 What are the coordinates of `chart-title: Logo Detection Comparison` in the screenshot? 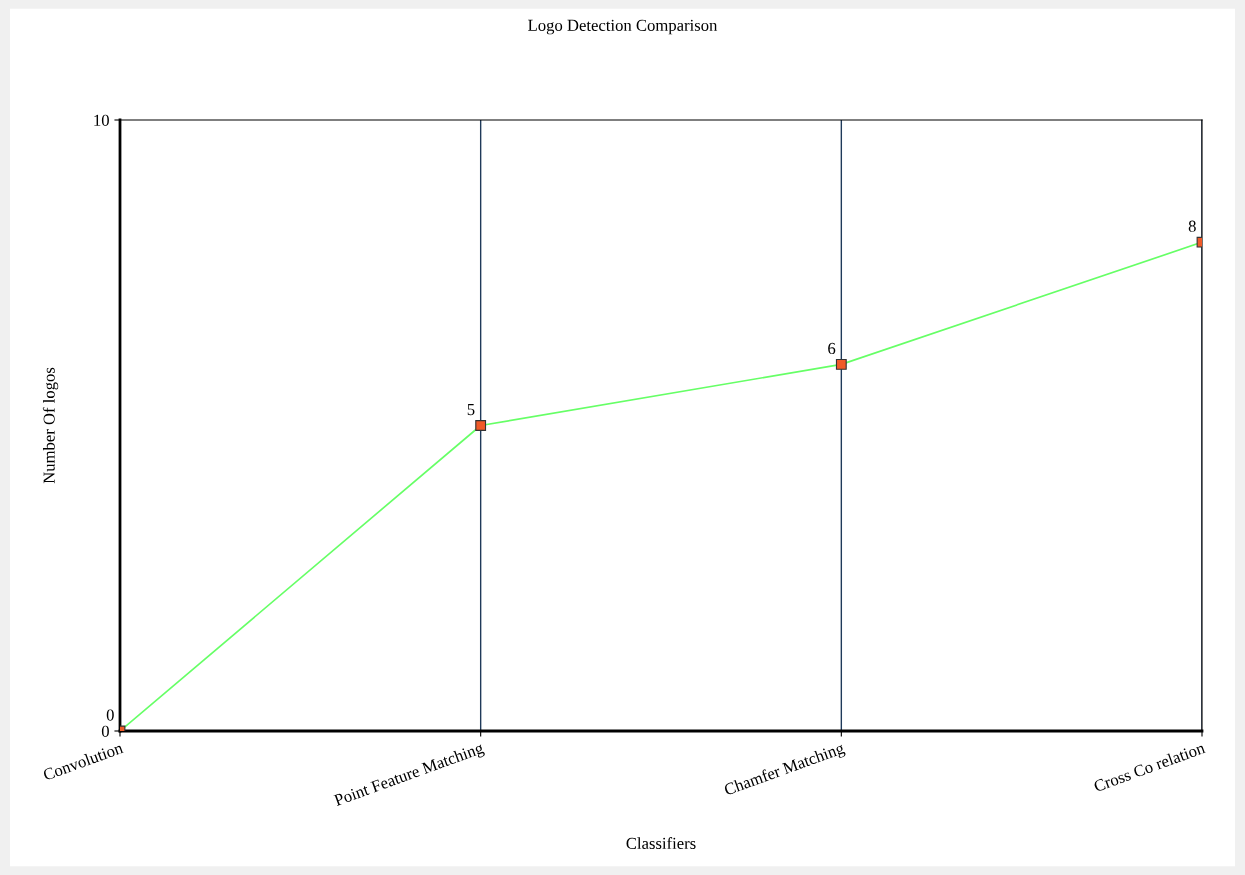 It's located at (623, 27).